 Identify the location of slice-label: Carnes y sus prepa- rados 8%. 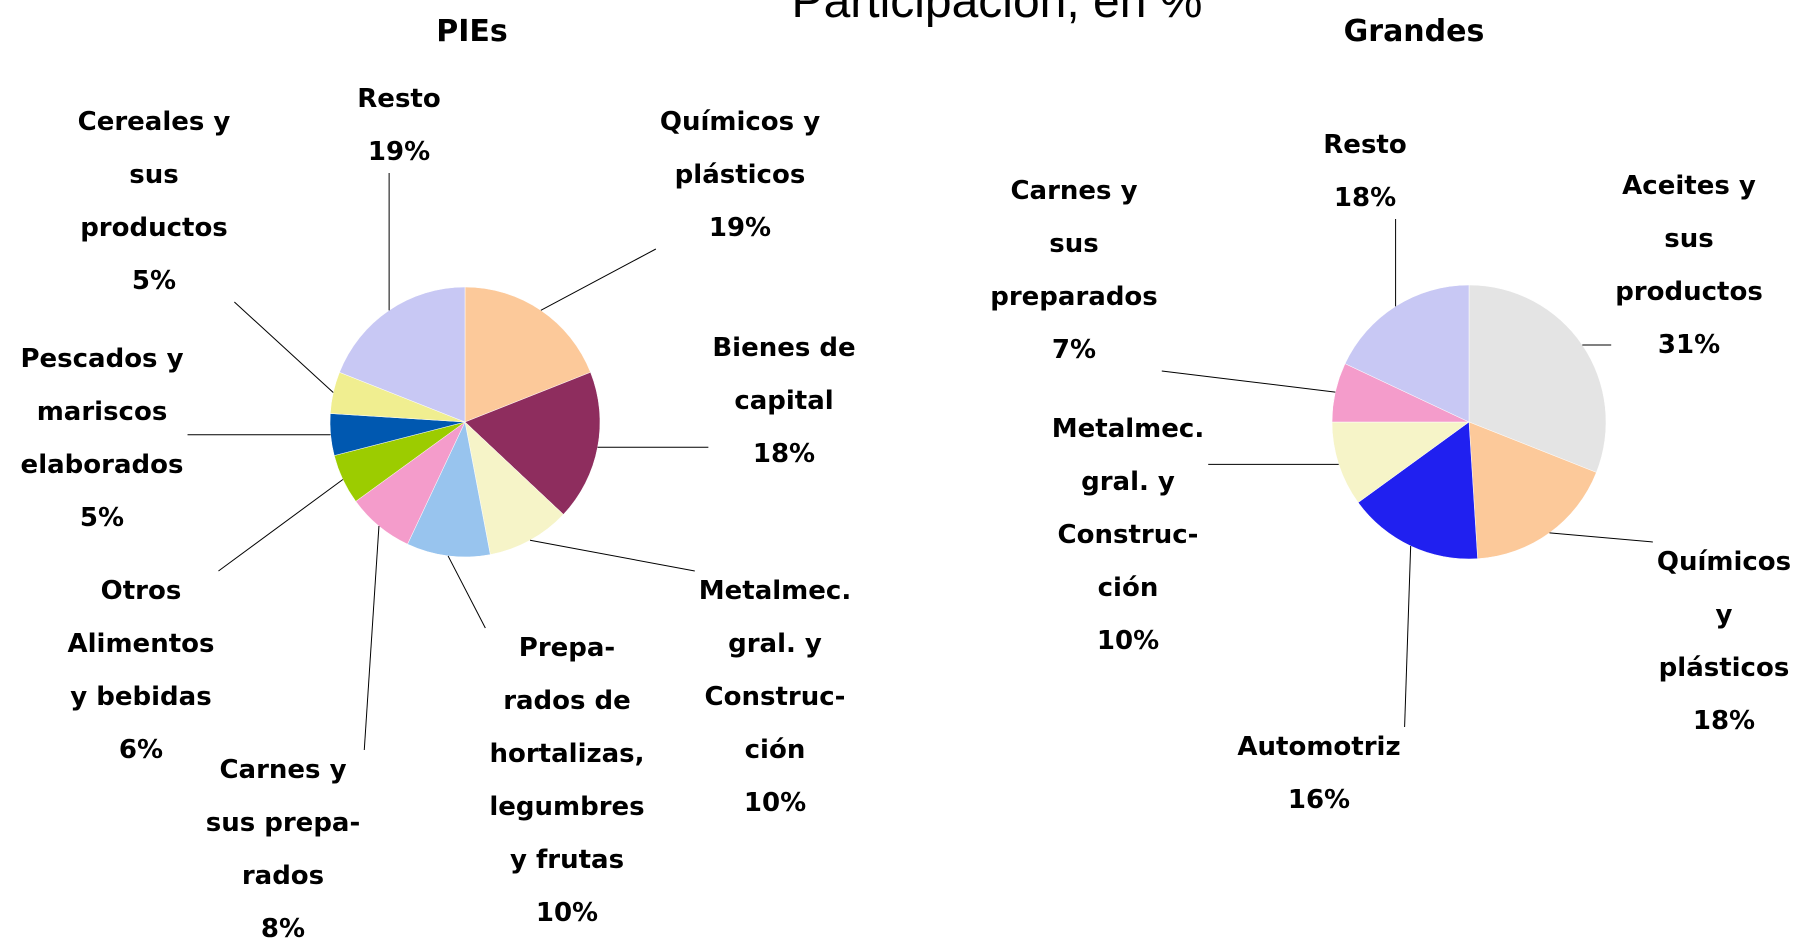
(283, 842).